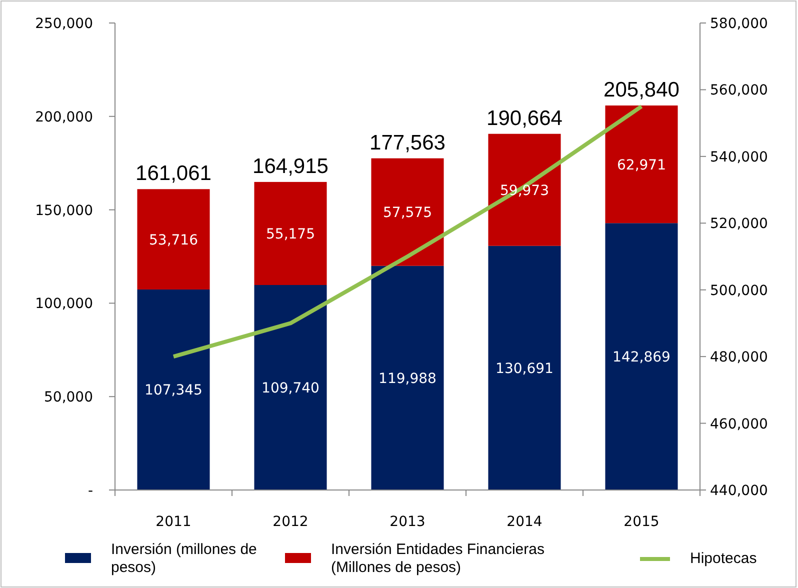  I want to click on y2-tick-label: 520,000, so click(739, 224).